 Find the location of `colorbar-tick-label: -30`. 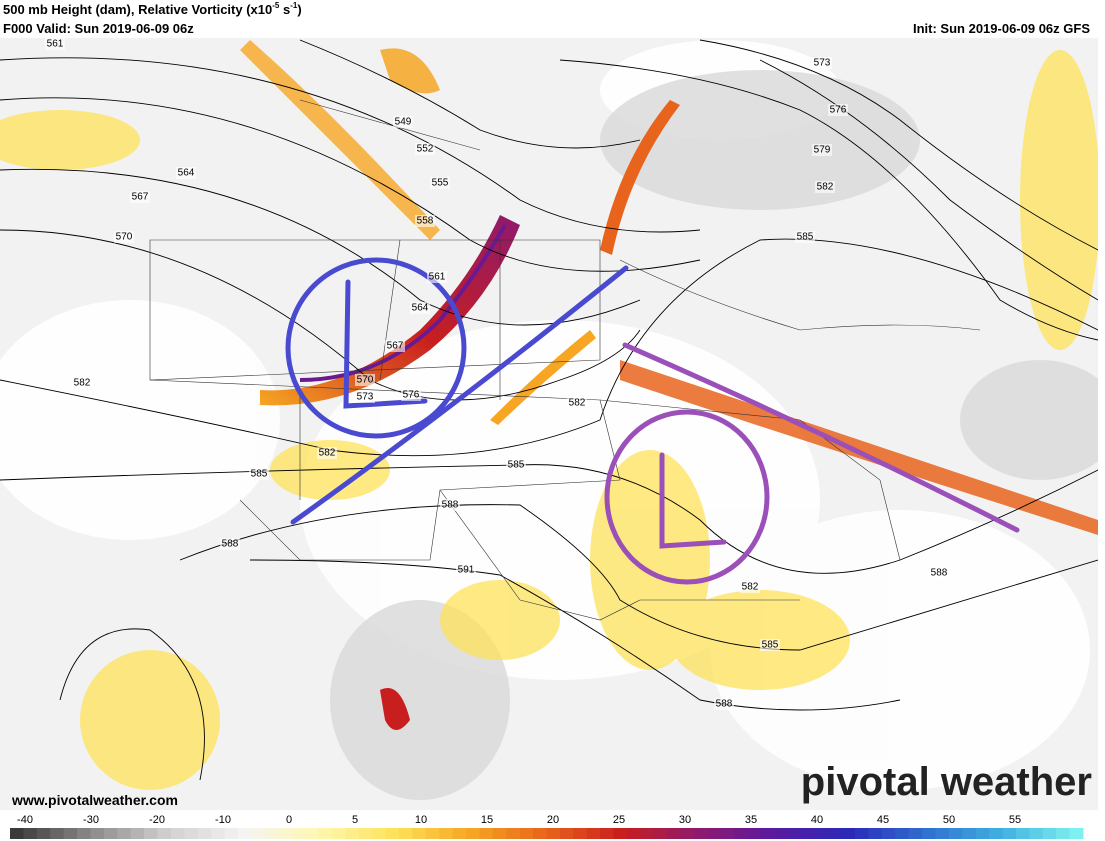

colorbar-tick-label: -30 is located at coordinates (91, 820).